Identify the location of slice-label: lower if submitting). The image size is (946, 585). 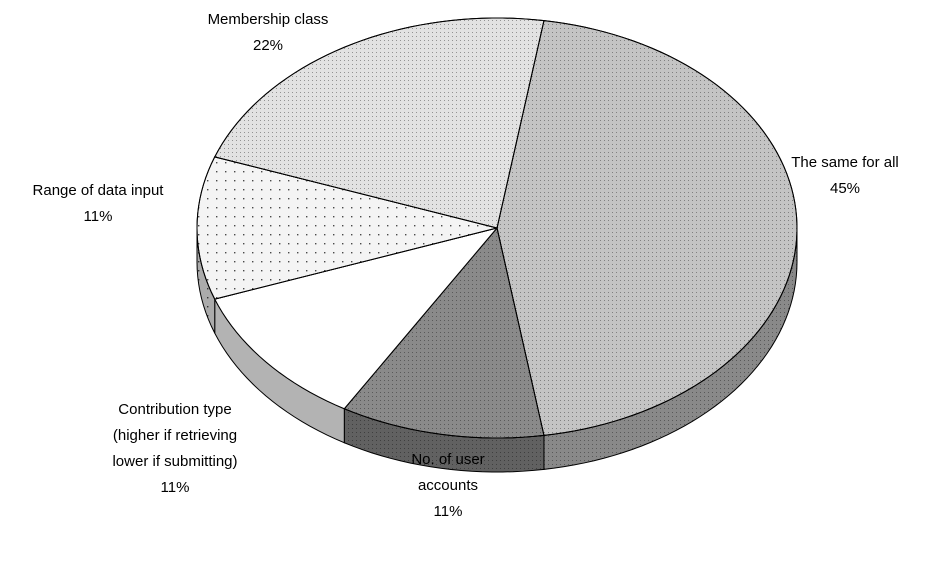
(174, 461).